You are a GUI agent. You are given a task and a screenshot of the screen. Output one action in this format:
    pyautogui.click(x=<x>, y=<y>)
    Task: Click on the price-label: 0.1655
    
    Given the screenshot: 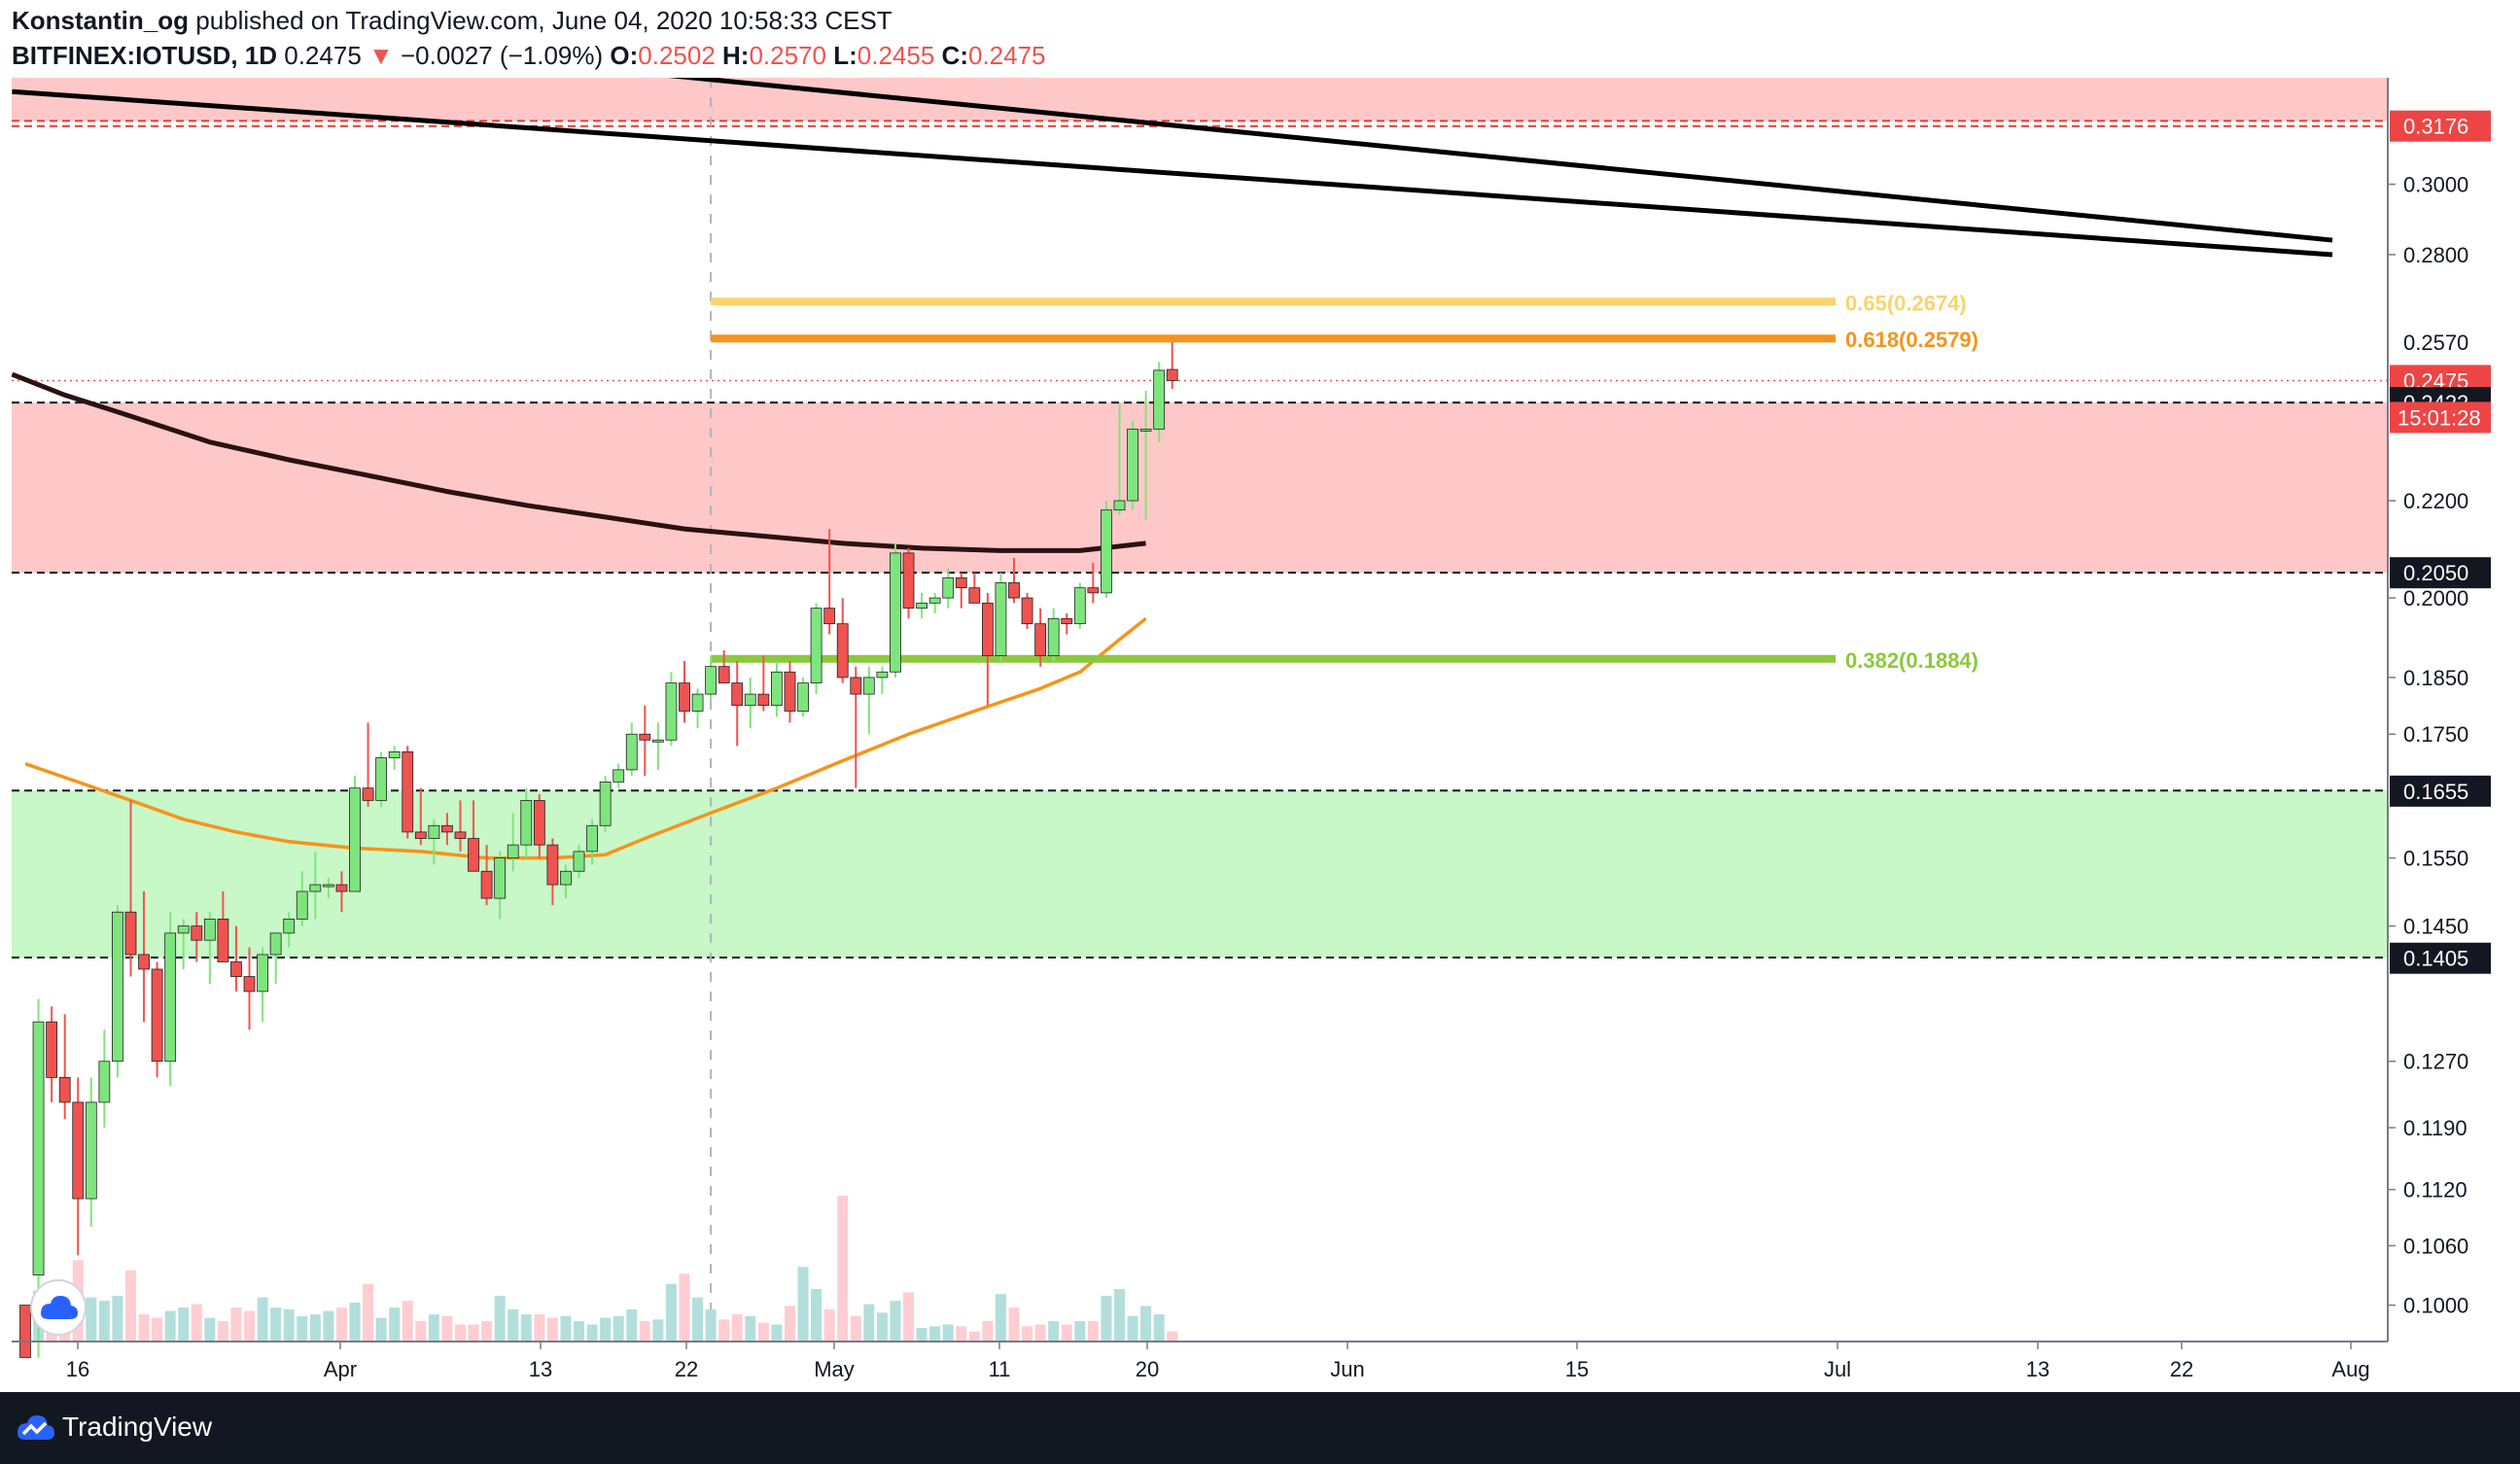 What is the action you would take?
    pyautogui.click(x=2435, y=792)
    